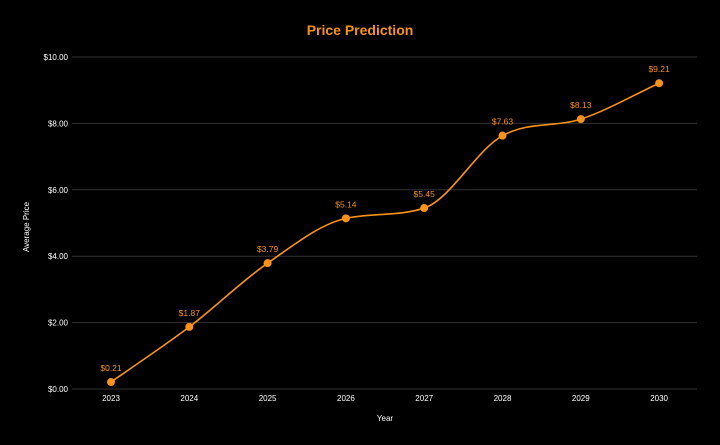 This screenshot has height=445, width=720. Describe the element at coordinates (58, 256) in the screenshot. I see `y-tick-label: $4.00` at that location.